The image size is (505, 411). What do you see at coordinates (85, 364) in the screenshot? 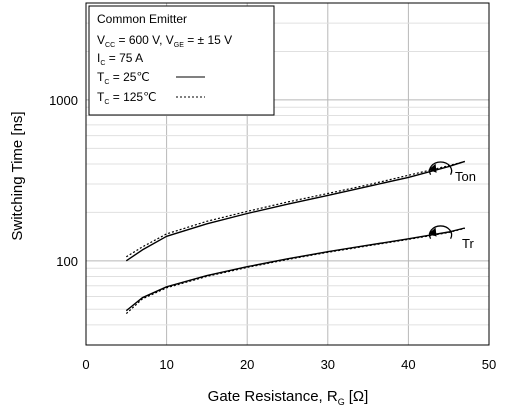
I see `x-tick-label: 0` at bounding box center [85, 364].